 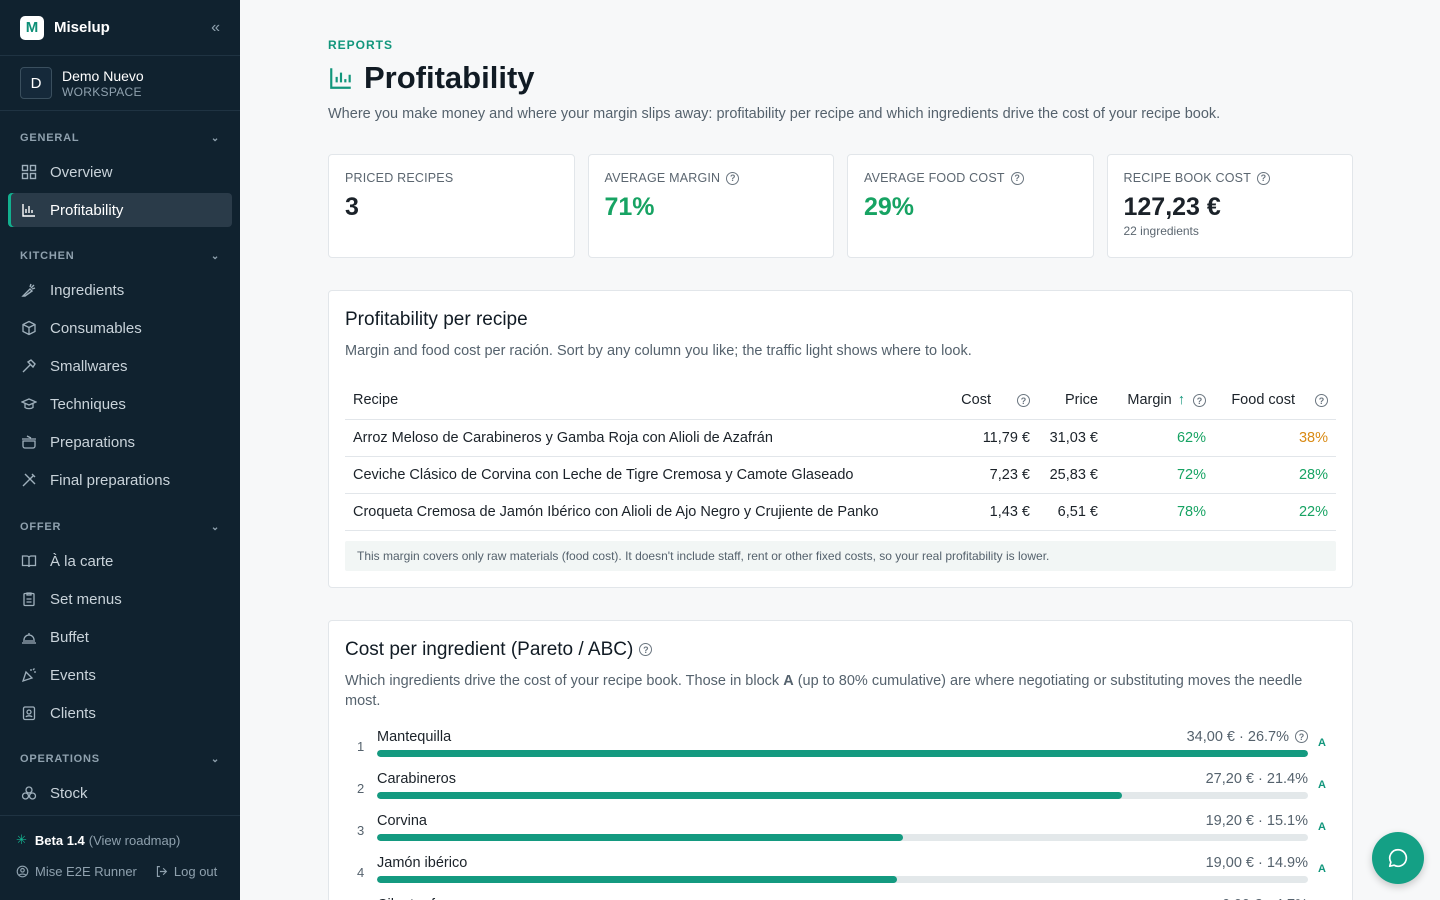 What do you see at coordinates (120, 210) in the screenshot?
I see `sidebar-item-profitability: Profitability` at bounding box center [120, 210].